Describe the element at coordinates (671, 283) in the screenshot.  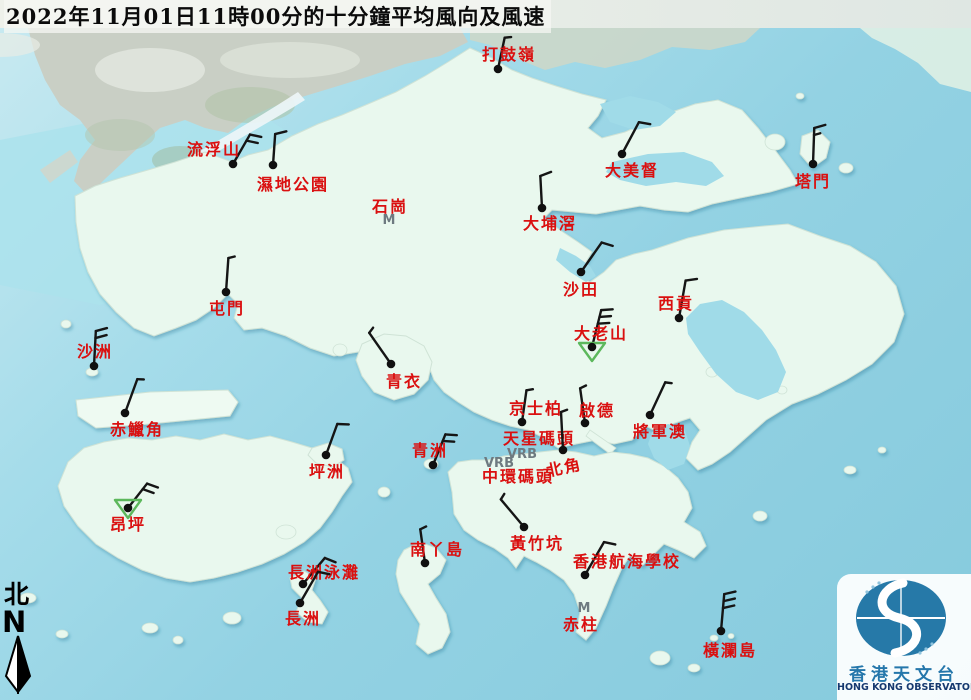
I see `inland-waters` at that location.